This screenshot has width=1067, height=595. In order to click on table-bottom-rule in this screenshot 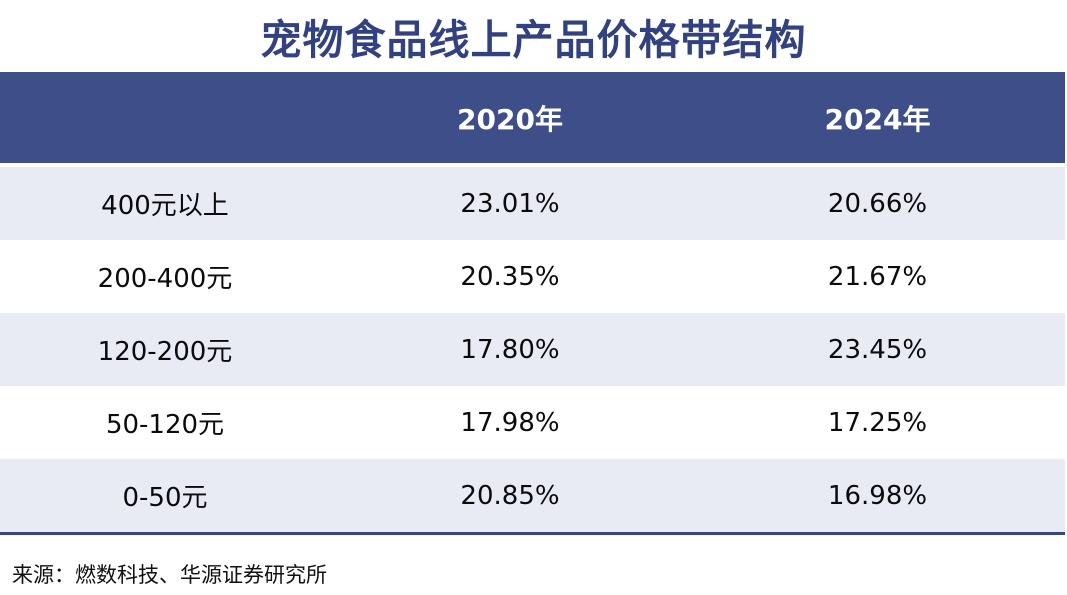, I will do `click(532, 533)`.